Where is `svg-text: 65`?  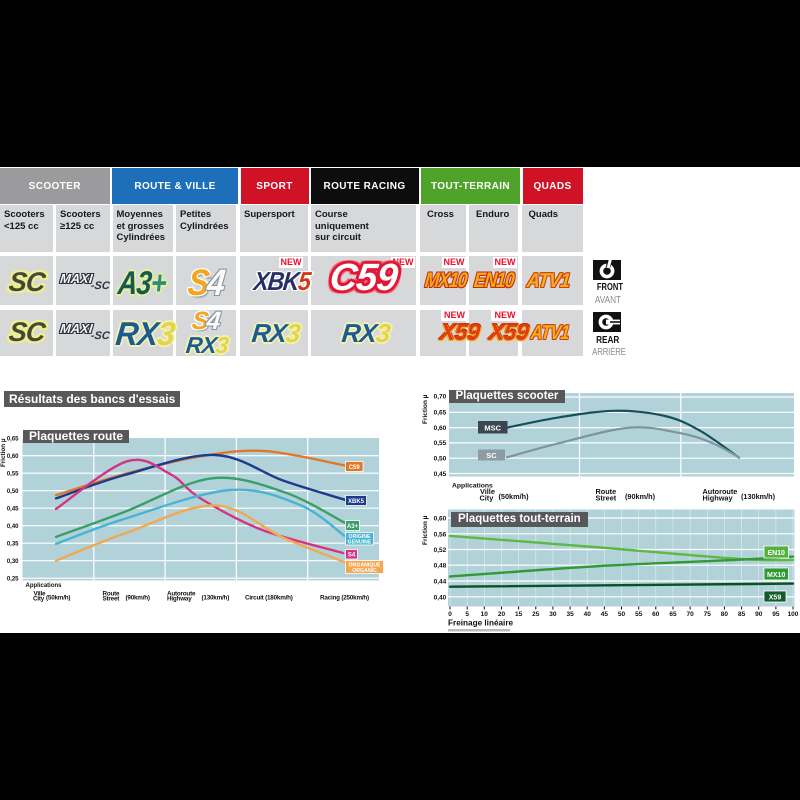 svg-text: 65 is located at coordinates (673, 614).